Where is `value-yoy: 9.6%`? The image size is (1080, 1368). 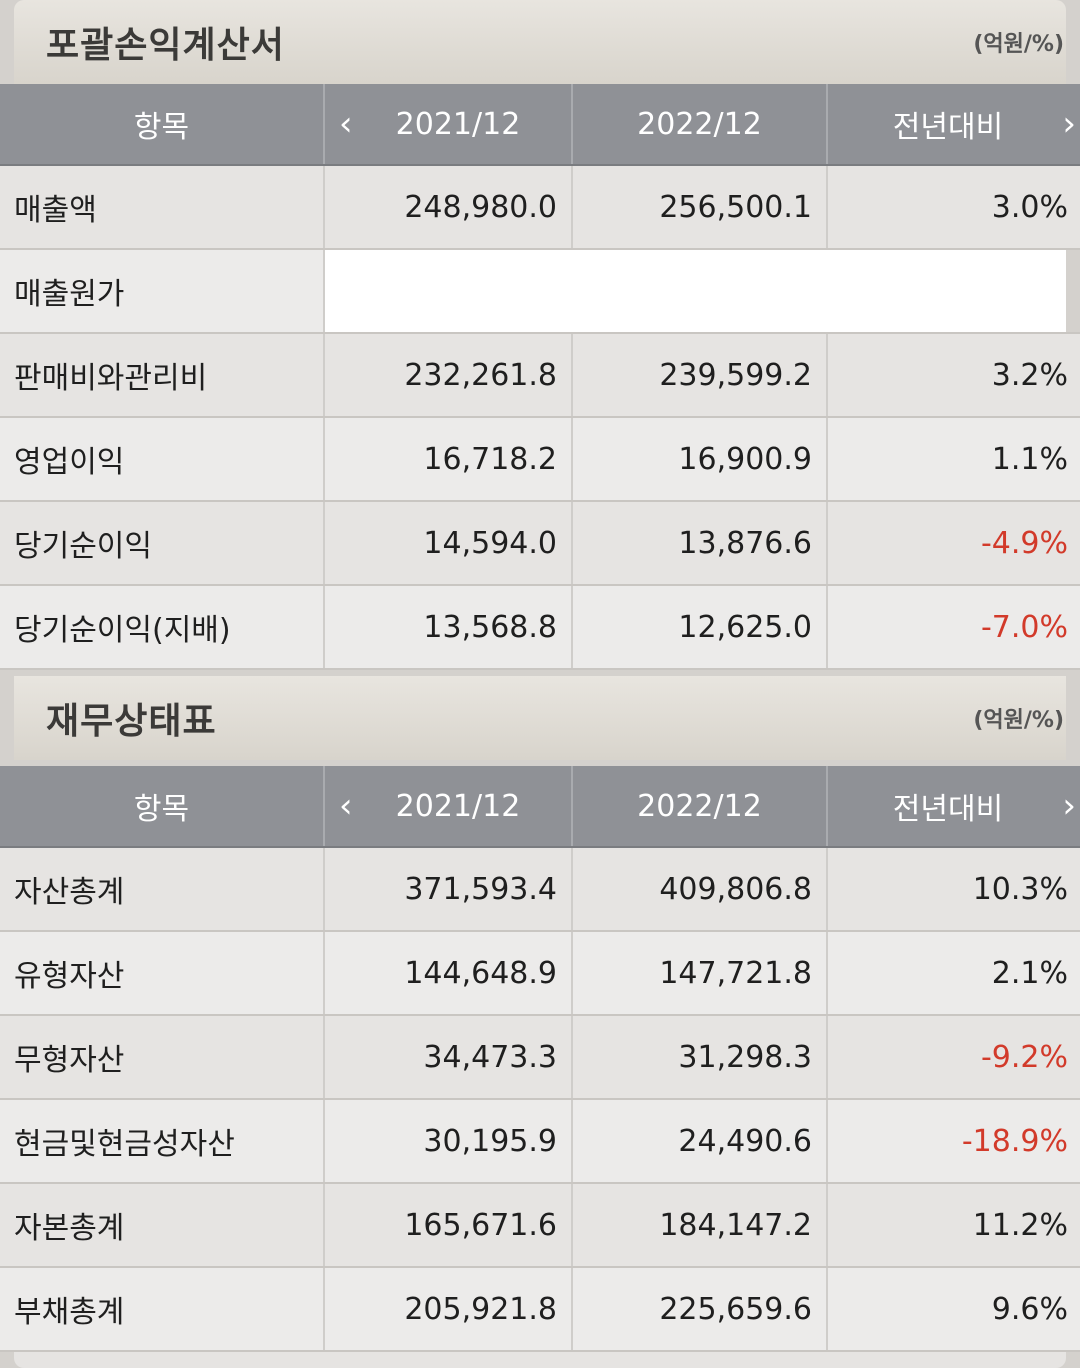
value-yoy: 9.6% is located at coordinates (954, 1309).